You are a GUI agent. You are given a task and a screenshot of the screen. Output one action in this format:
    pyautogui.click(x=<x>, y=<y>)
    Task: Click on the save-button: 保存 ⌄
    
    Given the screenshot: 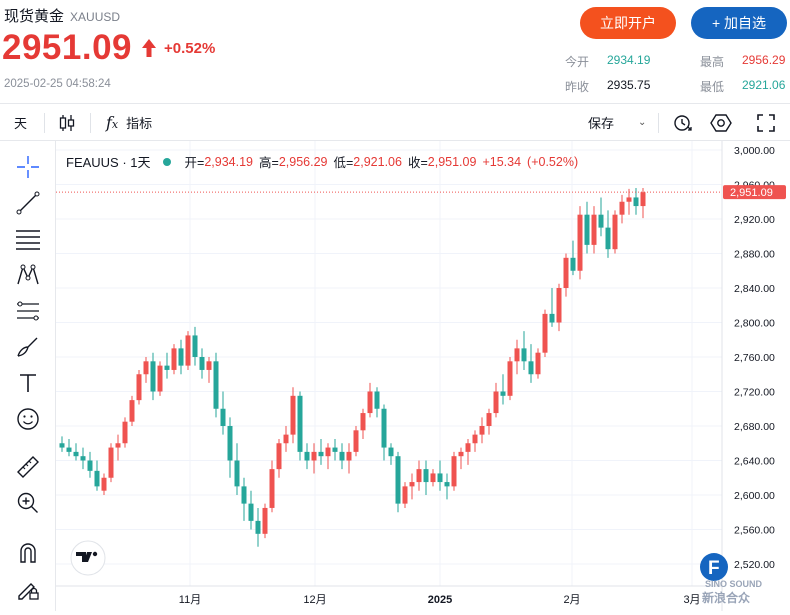 What is the action you would take?
    pyautogui.click(x=617, y=122)
    